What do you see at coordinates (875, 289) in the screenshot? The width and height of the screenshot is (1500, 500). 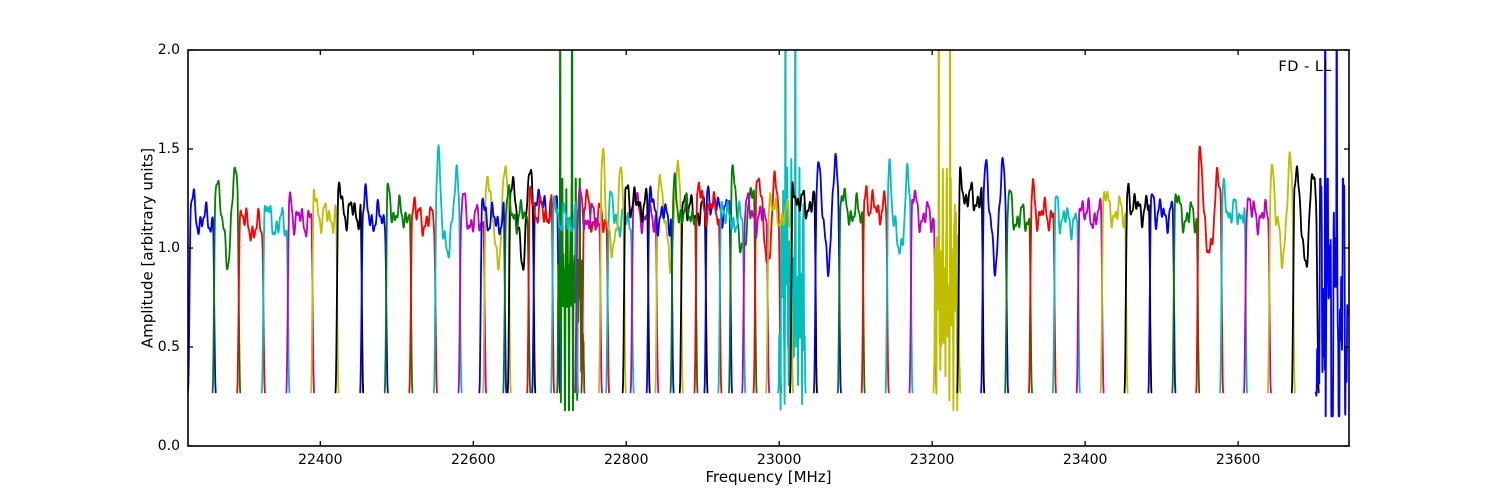 I see `spectral-window-trace-B17` at bounding box center [875, 289].